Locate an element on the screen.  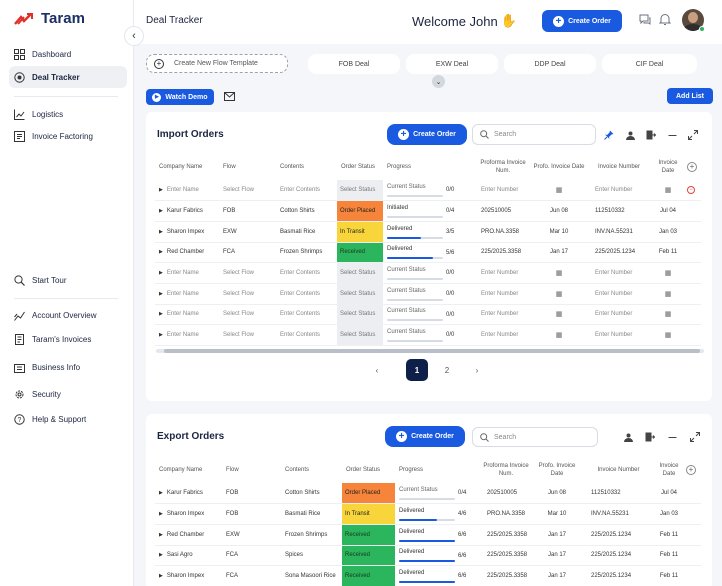
status-badge: In Transit is located at coordinates (368, 514).